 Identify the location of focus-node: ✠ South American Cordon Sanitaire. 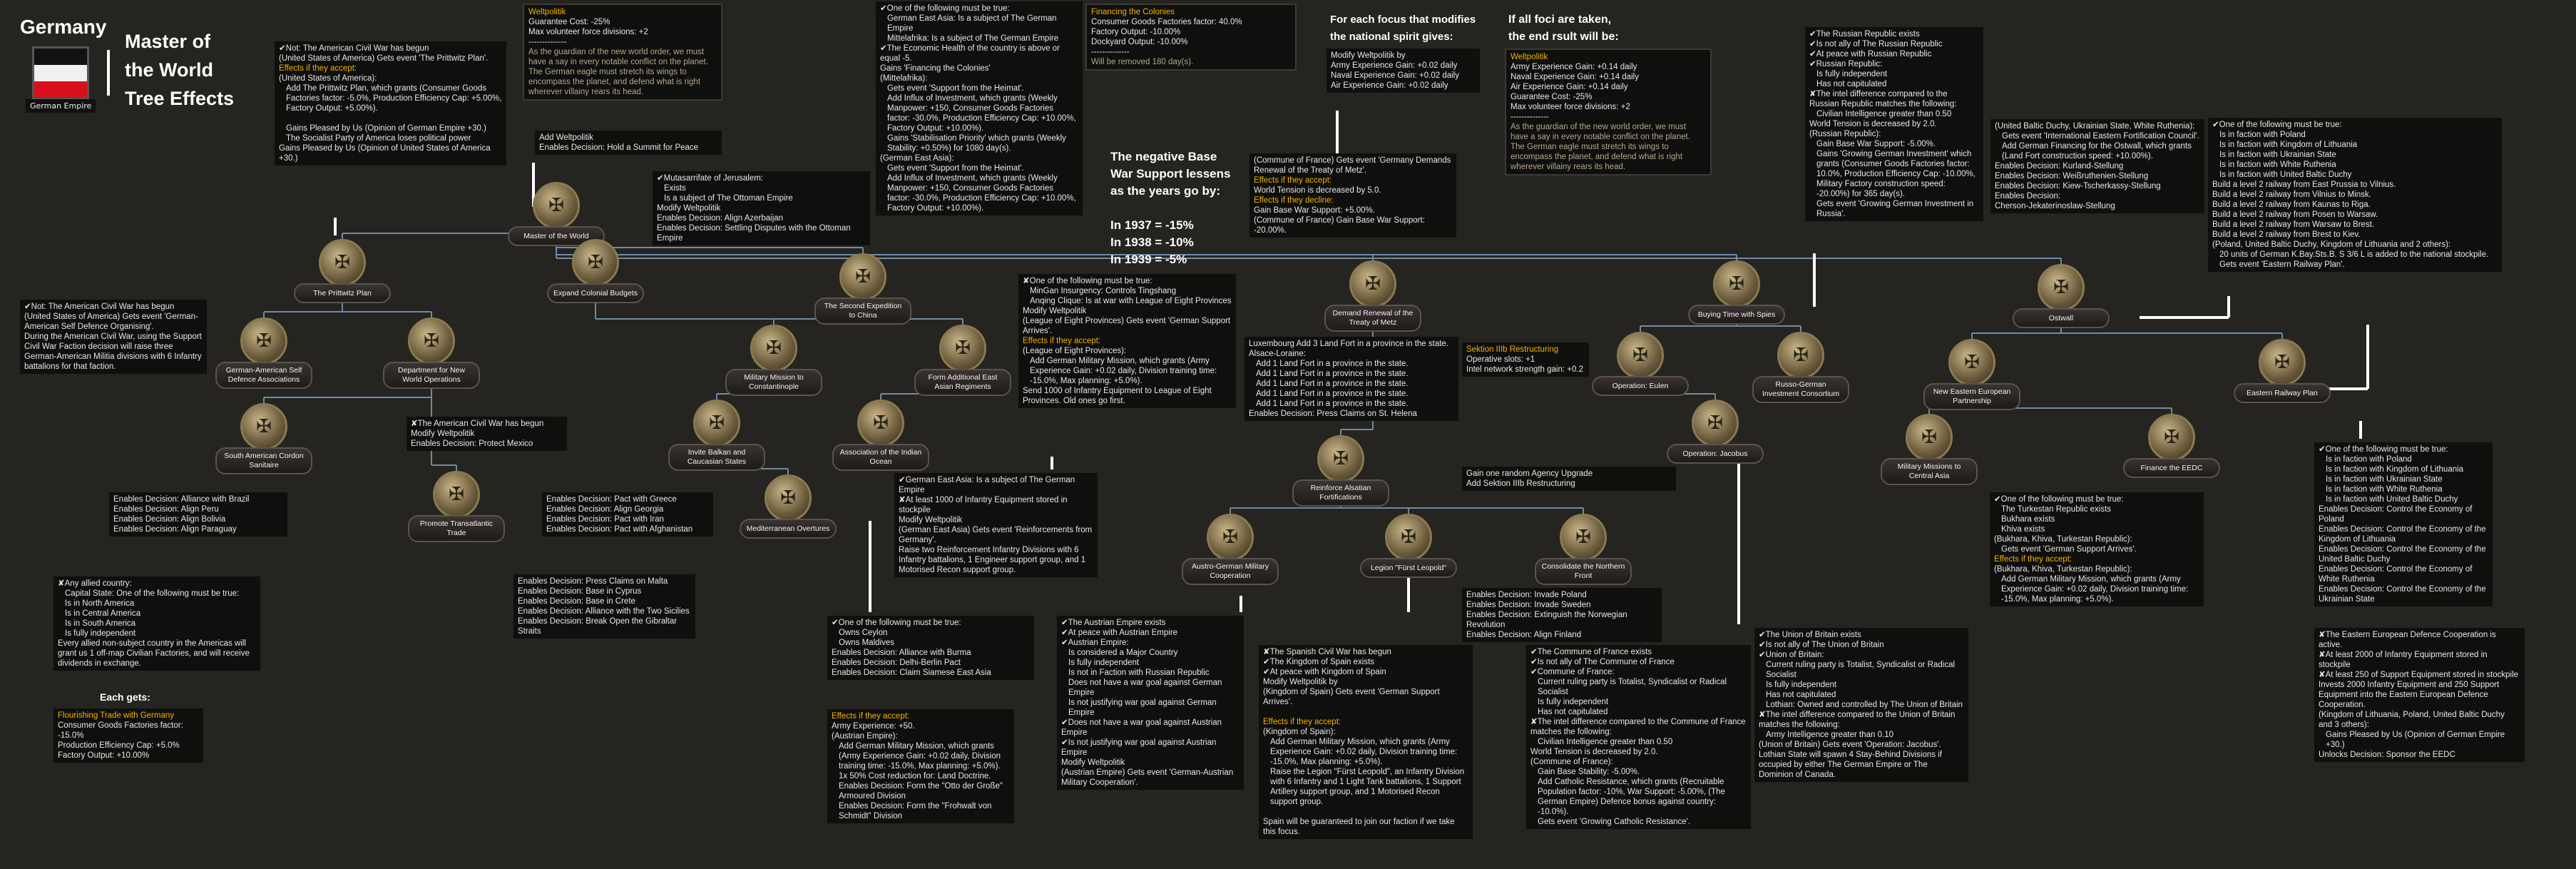
(263, 438).